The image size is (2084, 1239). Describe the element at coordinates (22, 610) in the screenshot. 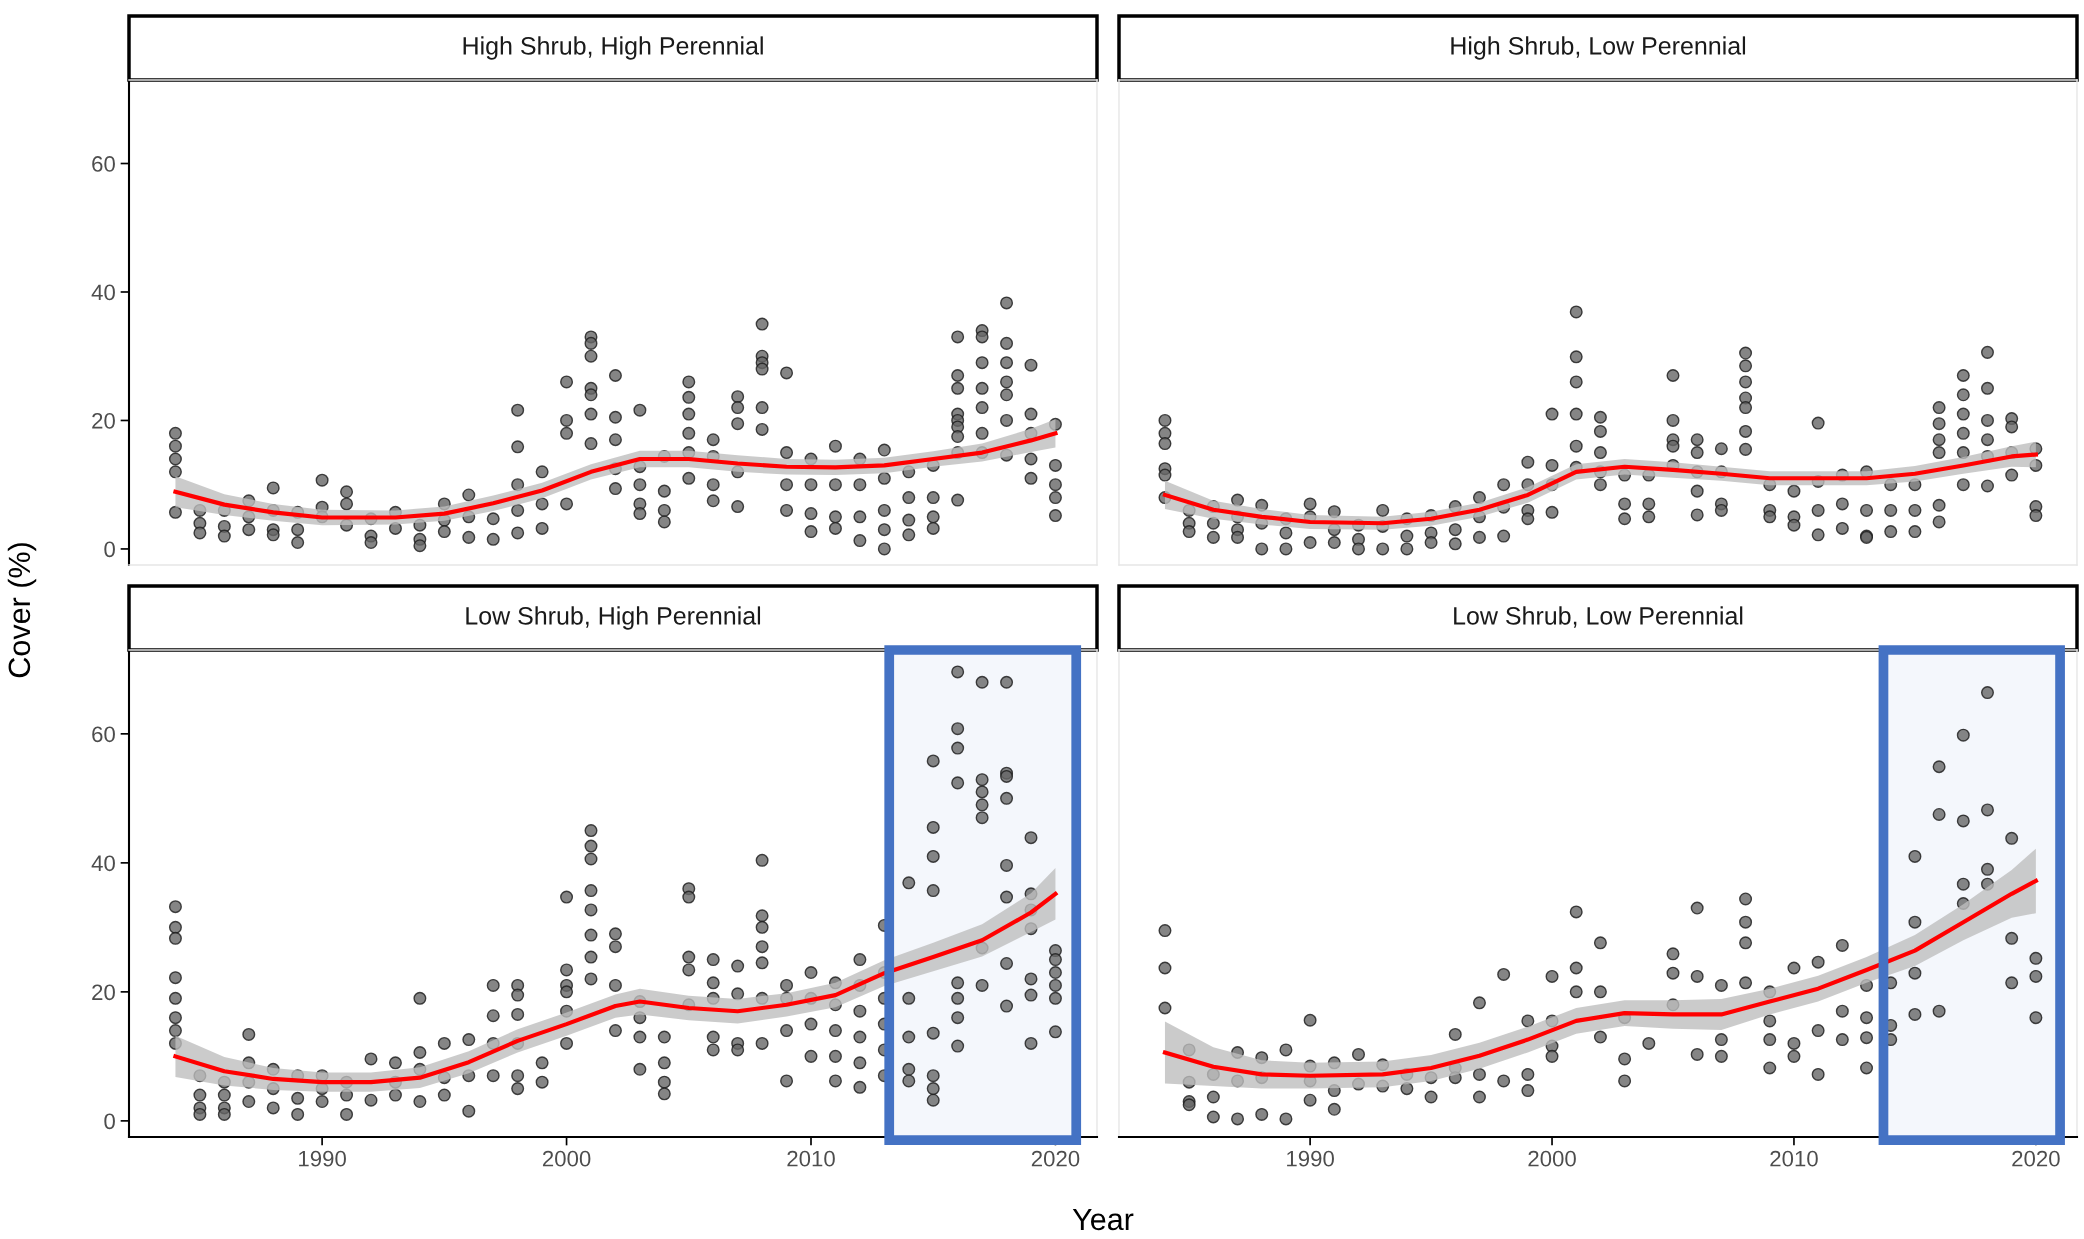

I see `y-axis-title: Cover (%)` at that location.